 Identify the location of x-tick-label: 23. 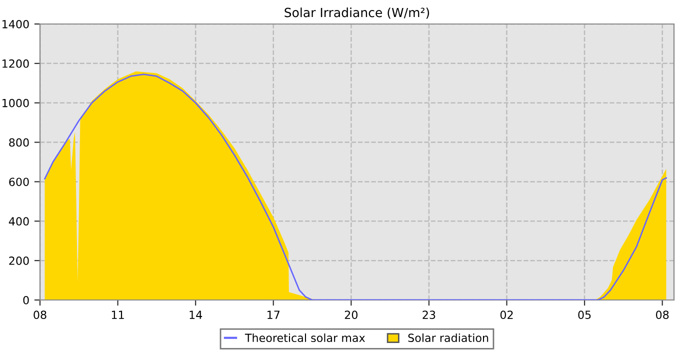
(429, 315).